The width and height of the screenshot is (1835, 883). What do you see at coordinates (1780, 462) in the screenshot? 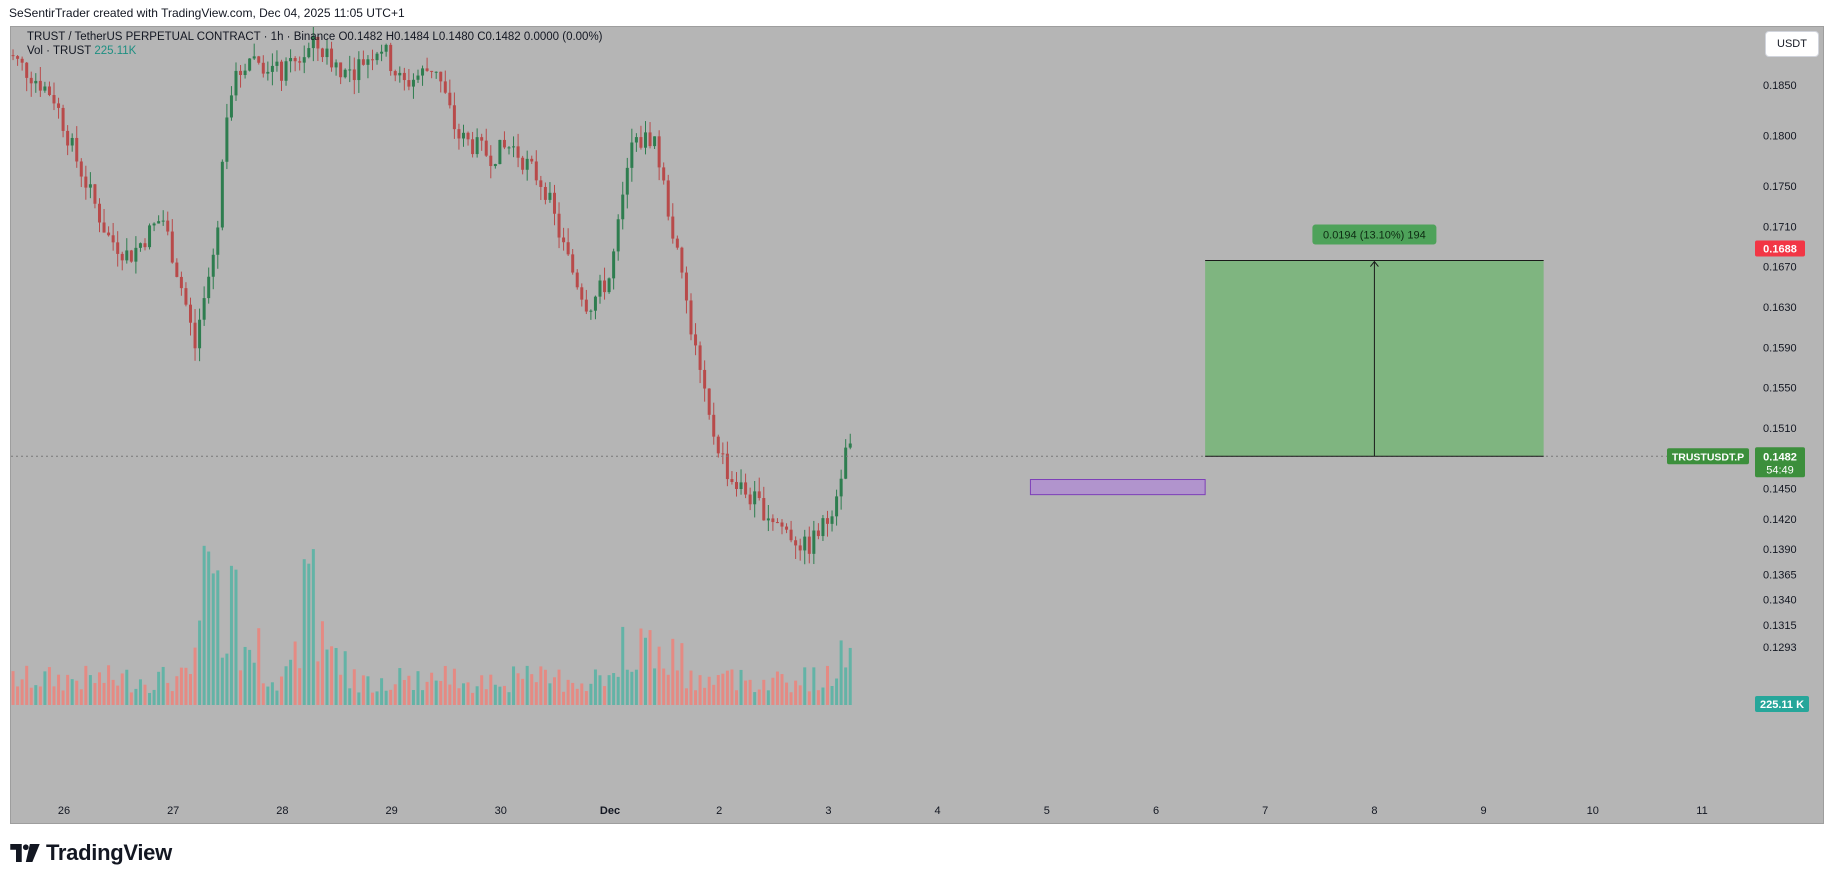
I see `last-price-tag` at bounding box center [1780, 462].